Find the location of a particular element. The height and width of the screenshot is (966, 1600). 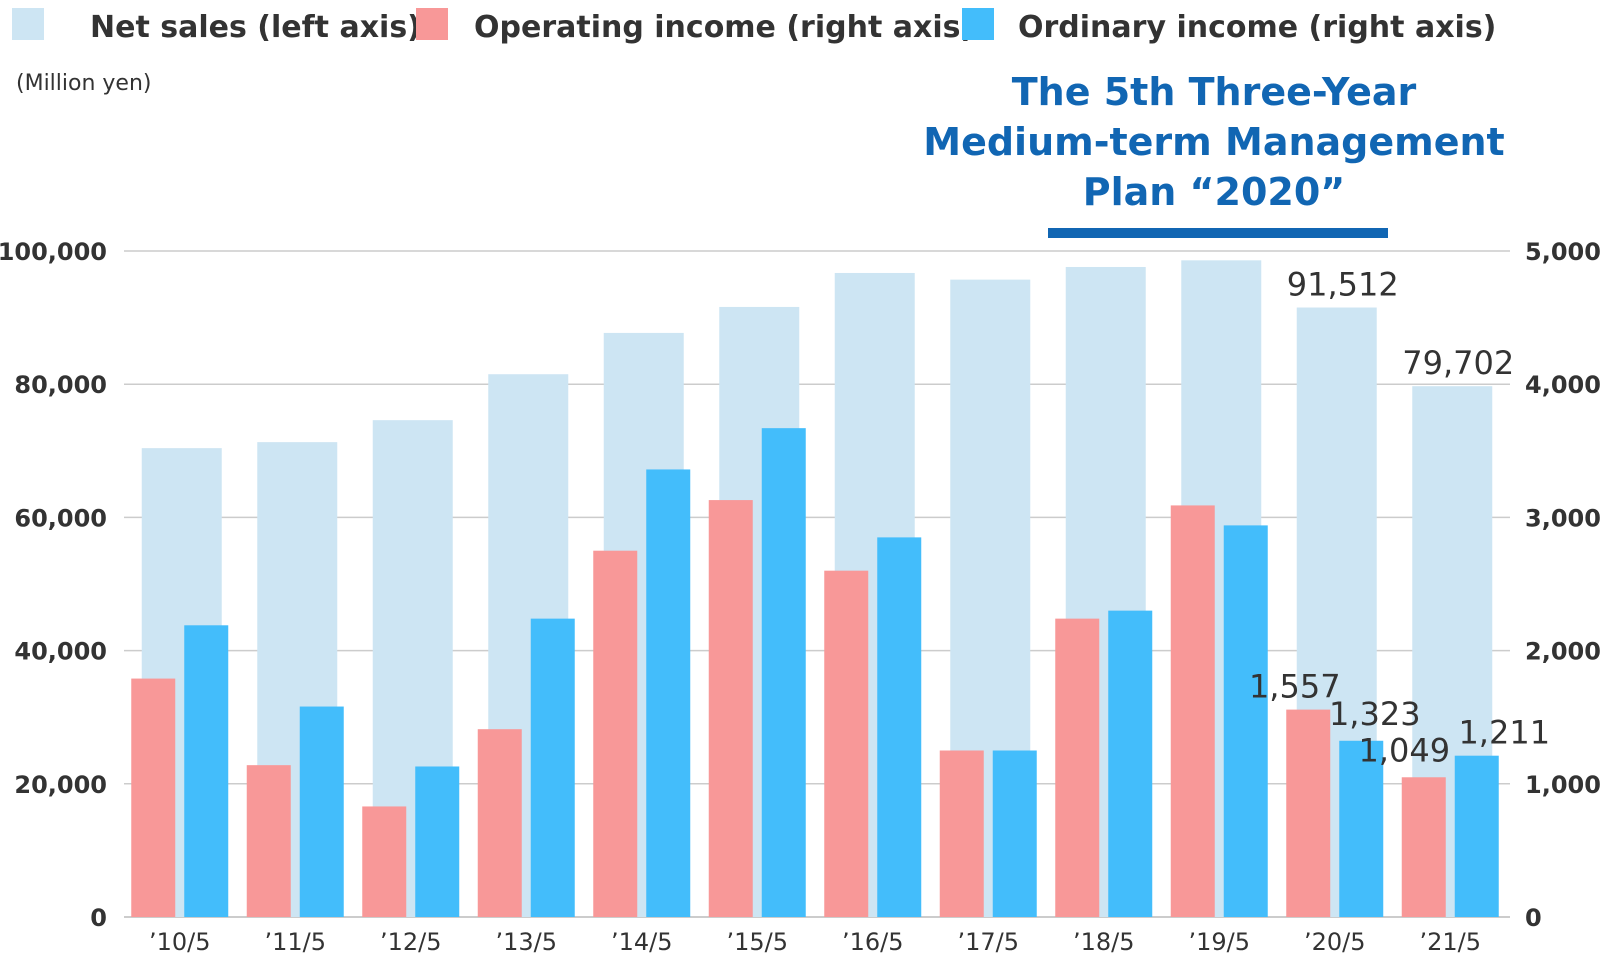

legend-label-operating-income: Operating income (right axis) is located at coordinates (724, 27).